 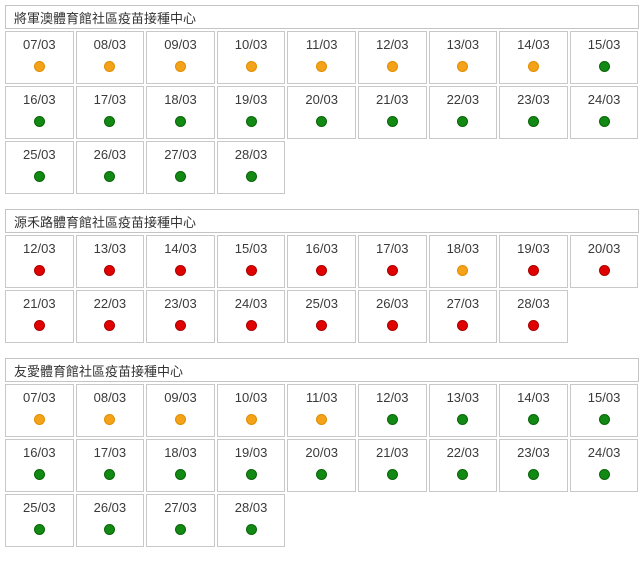 I want to click on date-label: 15/03, so click(x=251, y=248).